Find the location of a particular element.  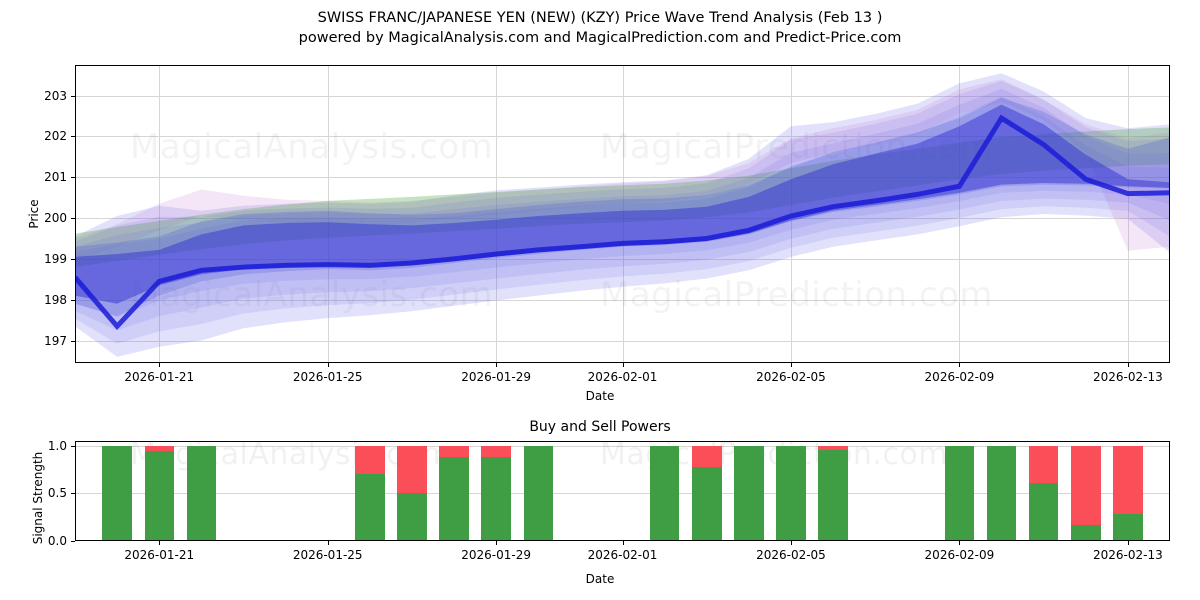

buy-sell-x-tick-label: 2026-01-29 is located at coordinates (496, 555).